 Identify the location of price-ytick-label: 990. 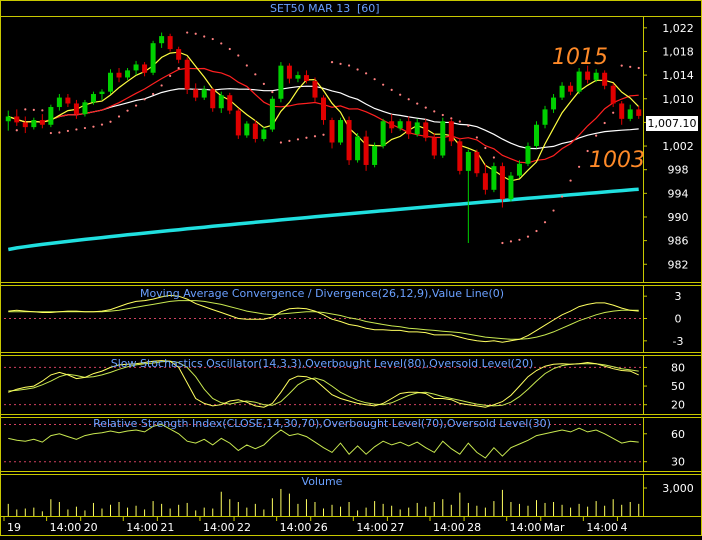
(678, 217).